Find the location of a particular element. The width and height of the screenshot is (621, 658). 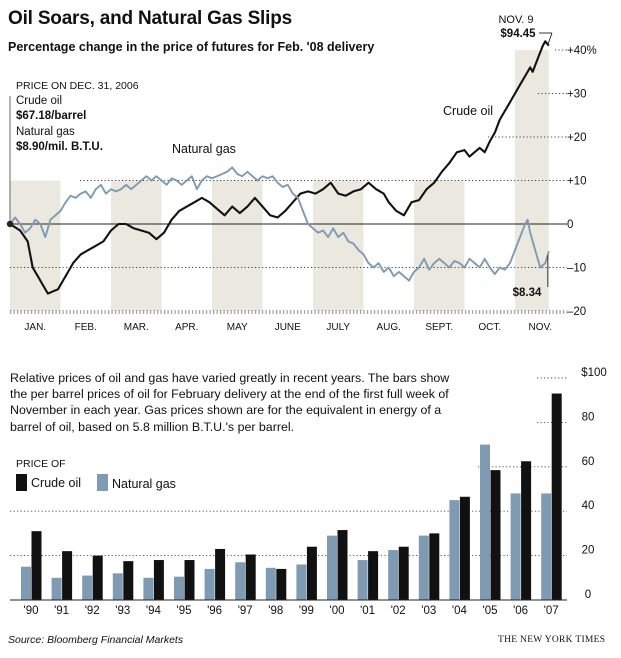

y-tick-label: +10 is located at coordinates (577, 182).